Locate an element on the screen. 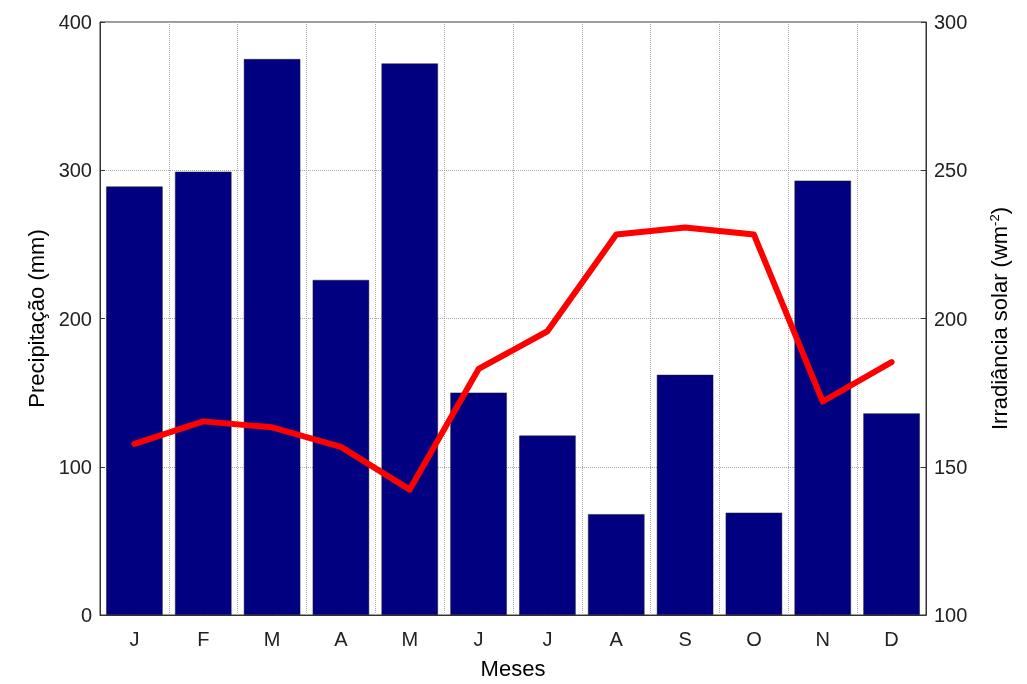 The image size is (1027, 684). x-tick-label: S is located at coordinates (685, 639).